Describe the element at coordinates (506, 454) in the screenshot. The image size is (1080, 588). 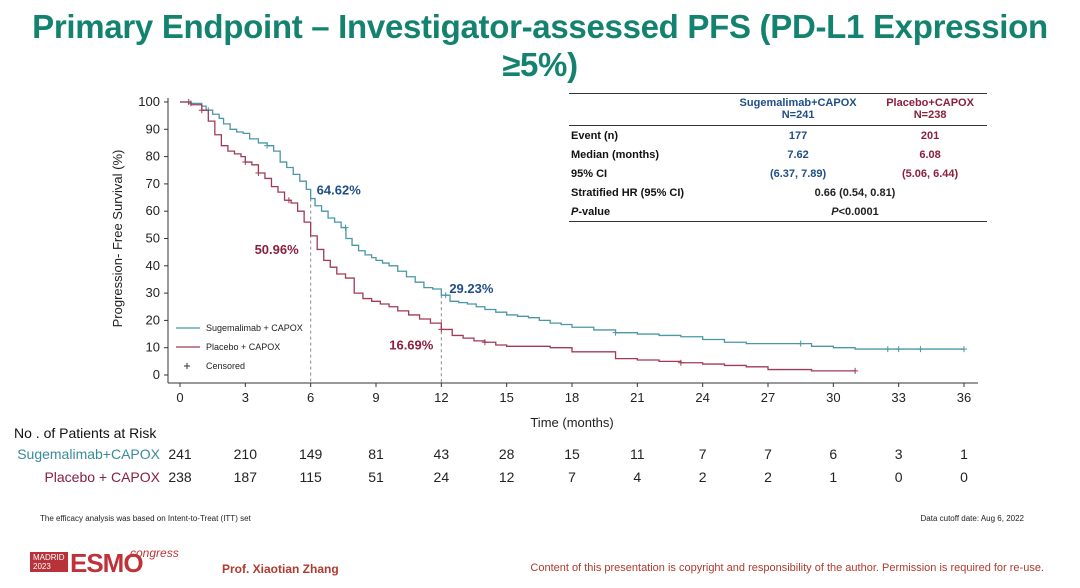
I see `risk-value: 28` at that location.